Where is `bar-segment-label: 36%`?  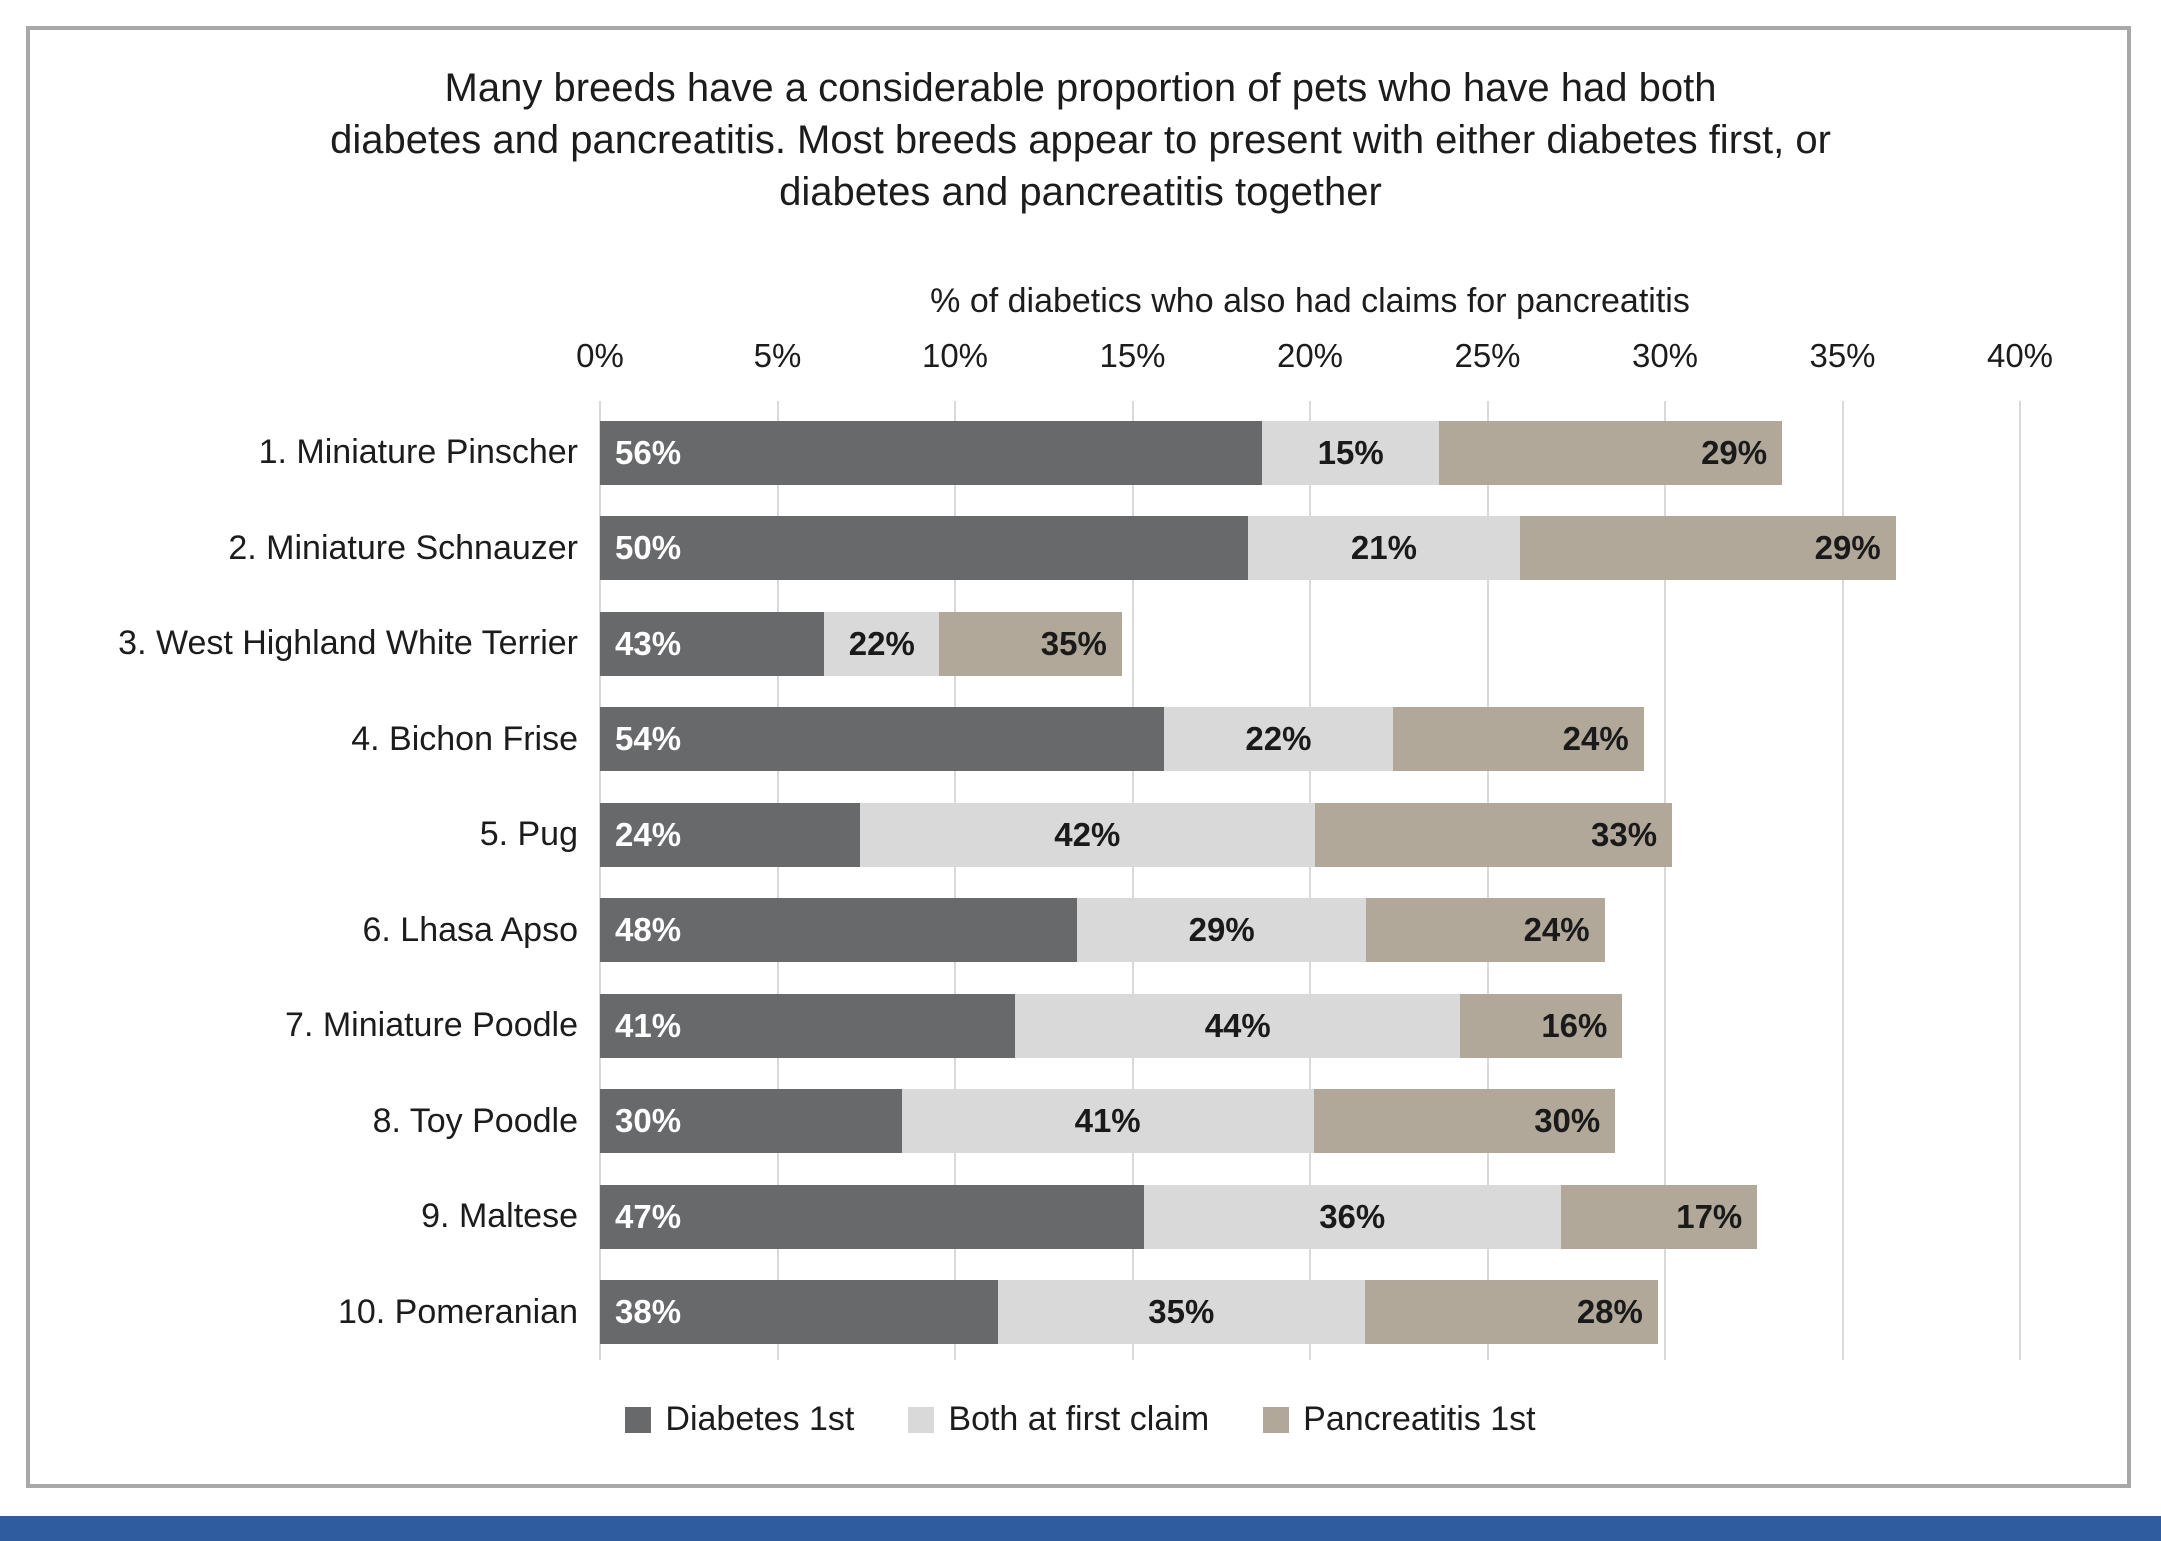 bar-segment-label: 36% is located at coordinates (1352, 1216).